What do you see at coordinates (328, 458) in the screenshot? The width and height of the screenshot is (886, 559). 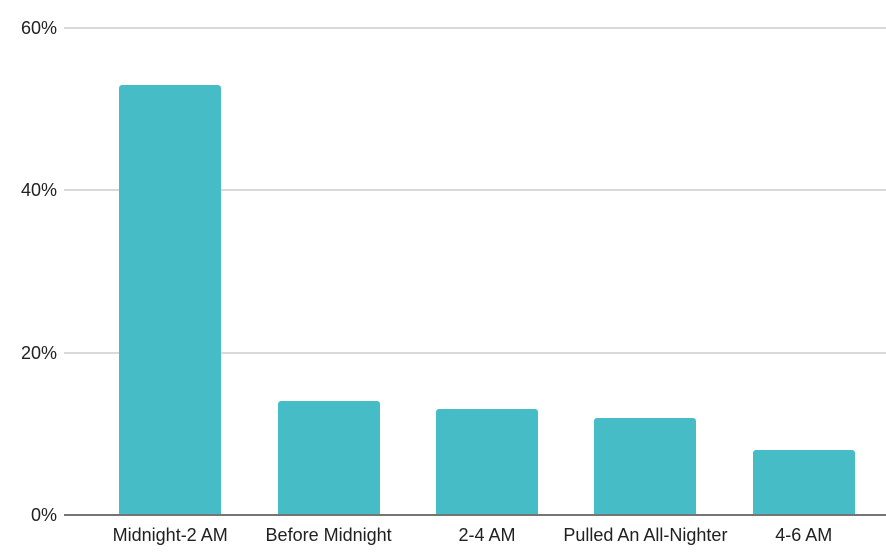 I see `bar-before-midnight` at bounding box center [328, 458].